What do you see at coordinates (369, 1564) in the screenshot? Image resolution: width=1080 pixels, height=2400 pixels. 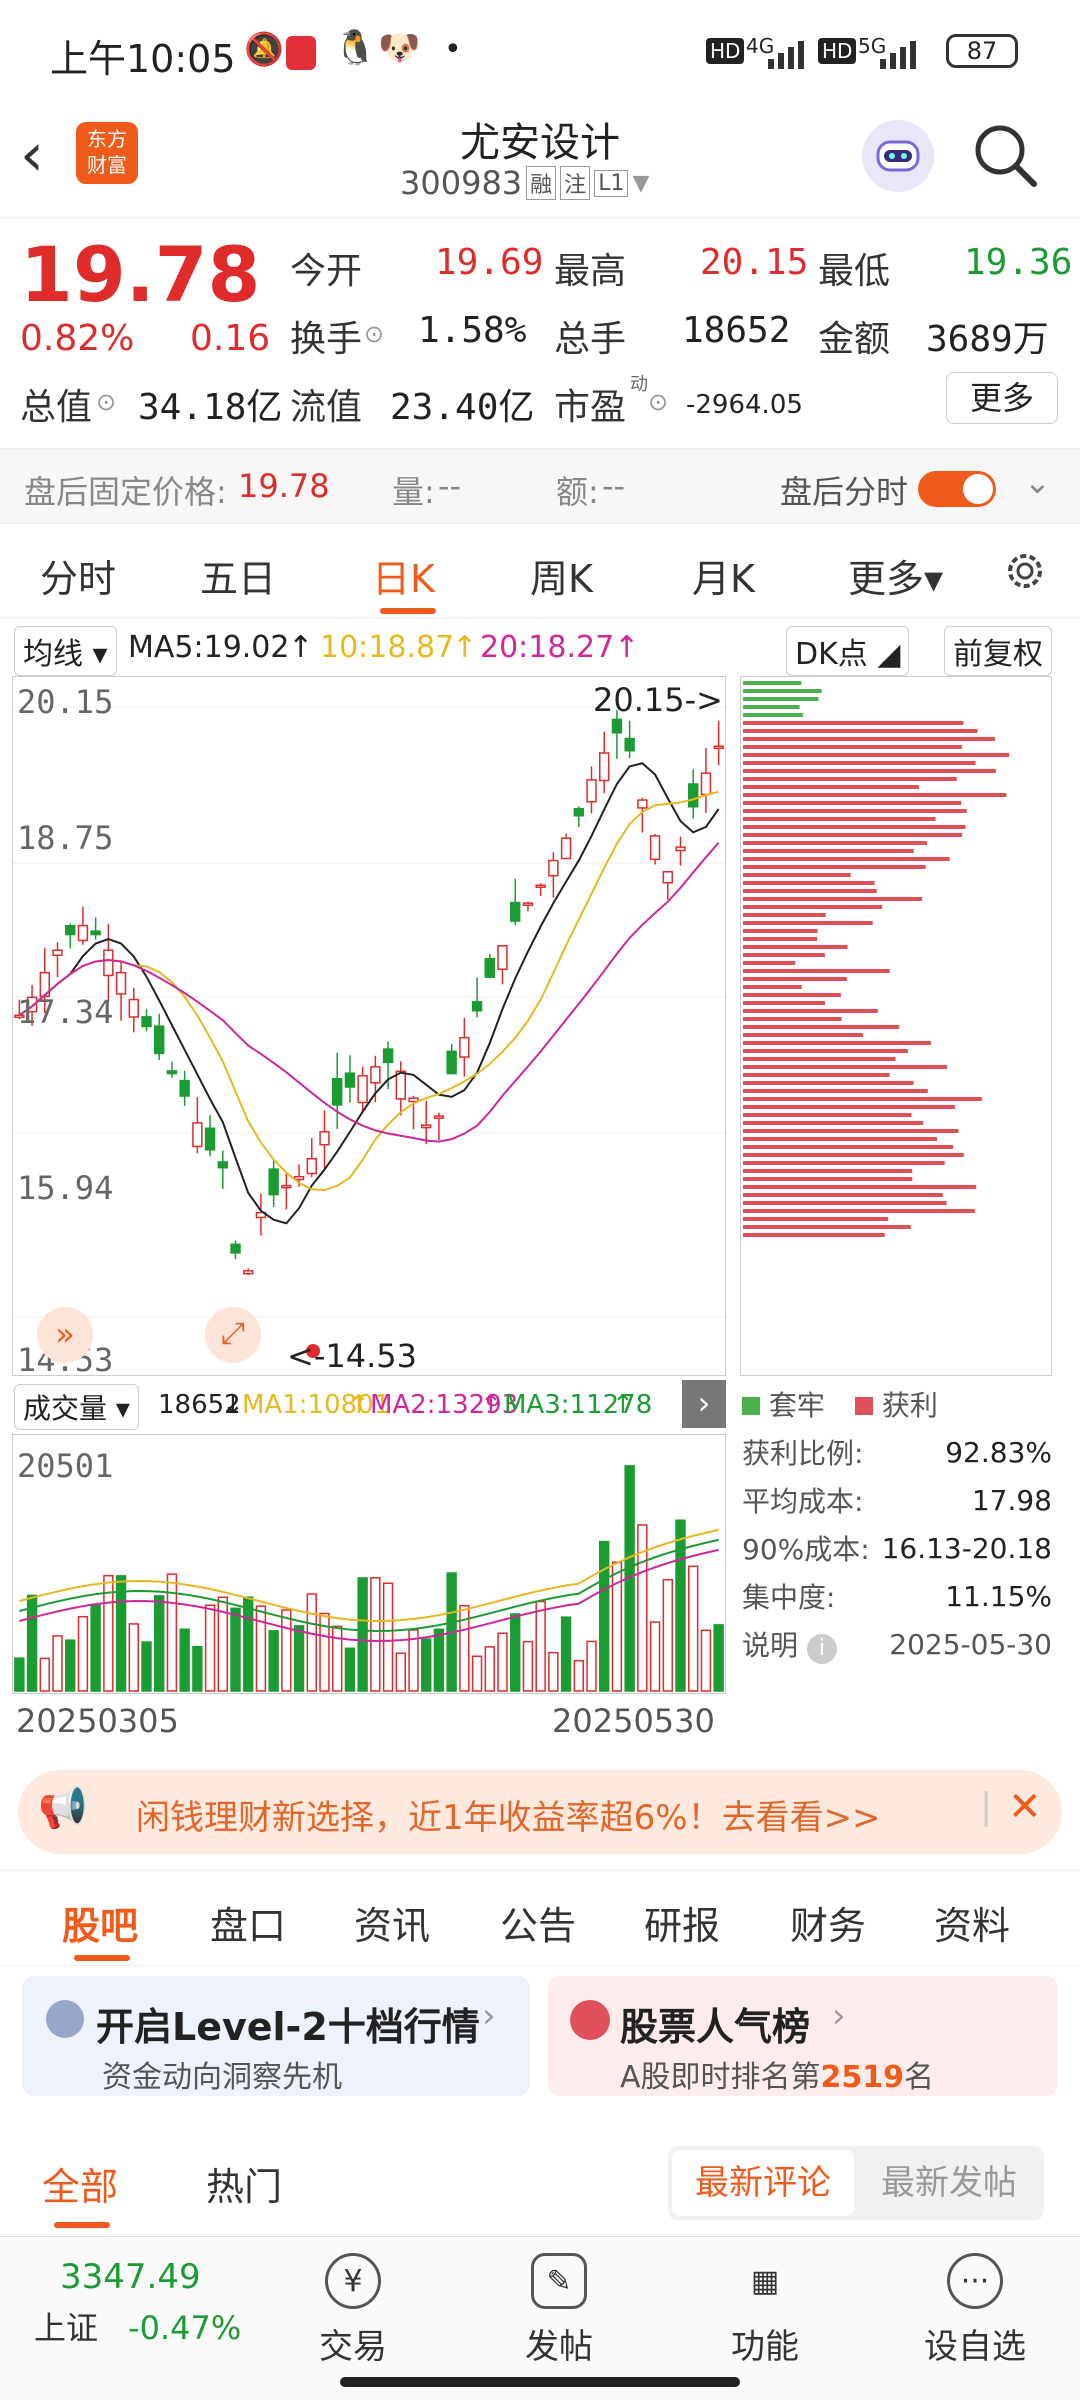 I see `volume-chart: 20501` at bounding box center [369, 1564].